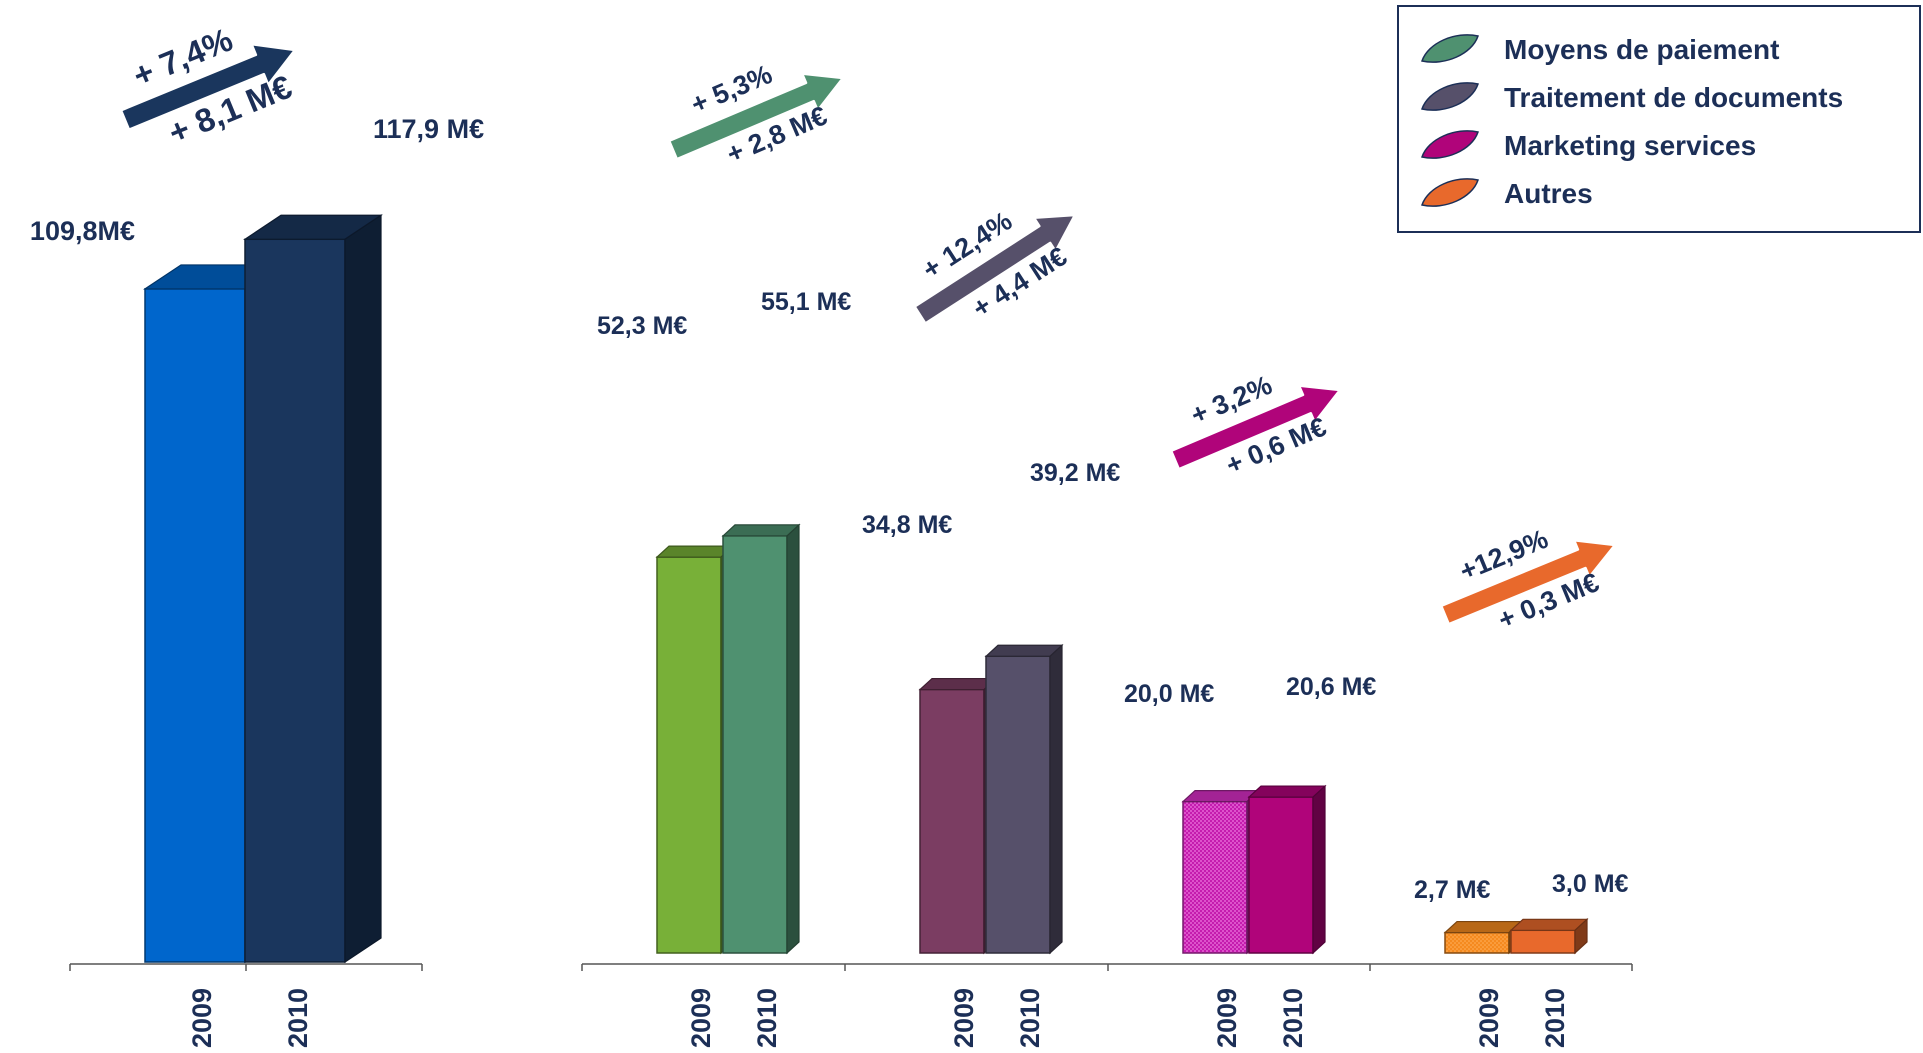 The height and width of the screenshot is (1053, 1923). I want to click on total-value-label-2009: 109,8M€, so click(82, 231).